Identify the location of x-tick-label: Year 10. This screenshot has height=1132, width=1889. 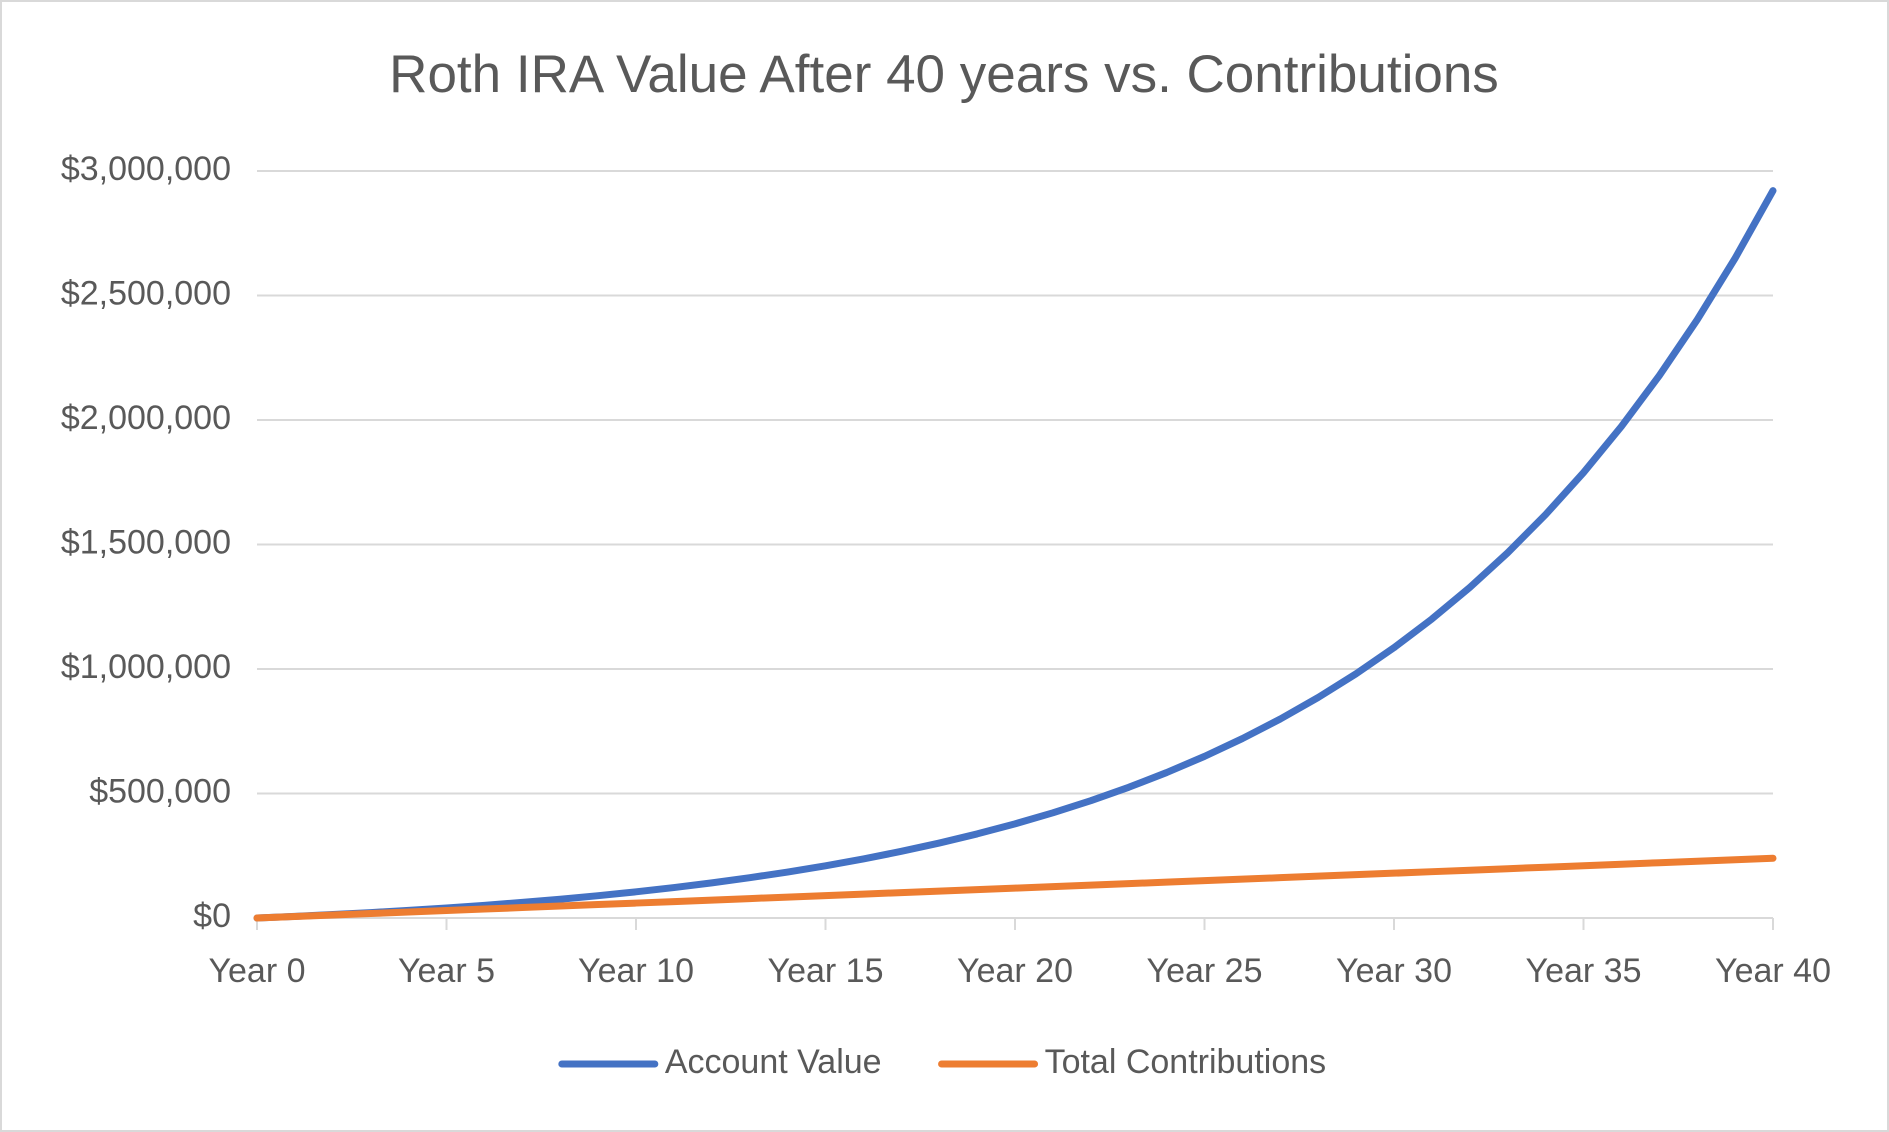
(636, 971).